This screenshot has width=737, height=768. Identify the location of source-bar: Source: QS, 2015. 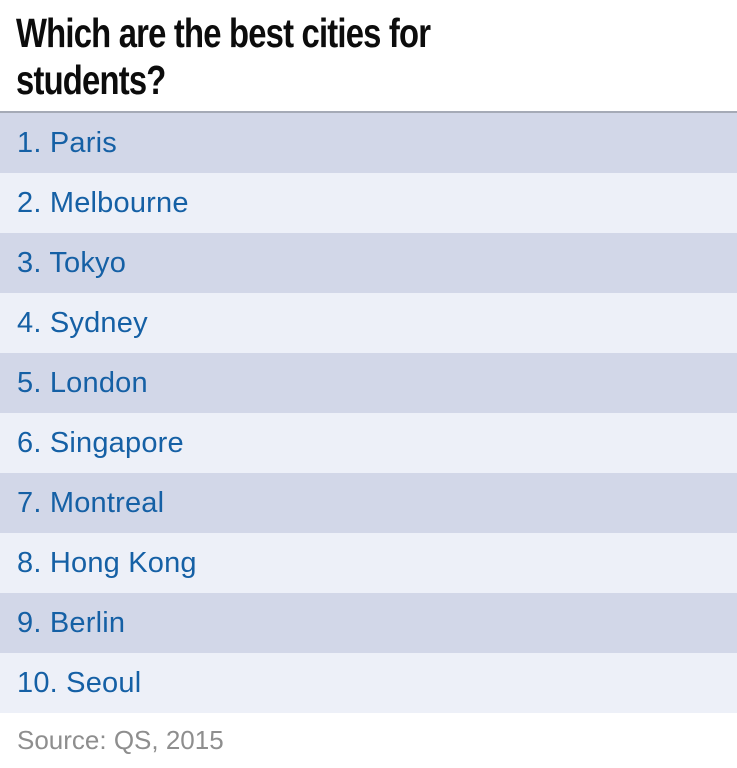
(368, 740).